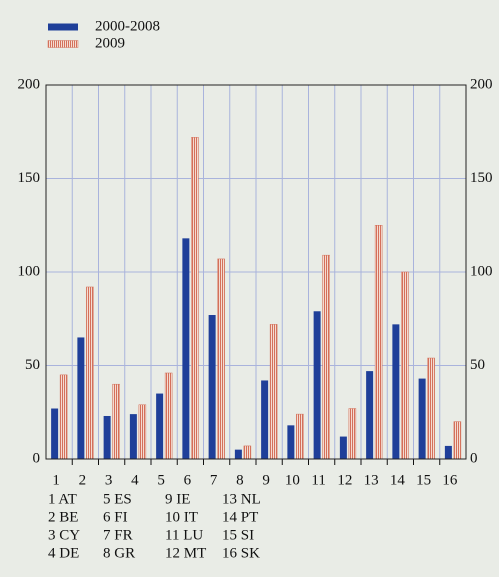 The height and width of the screenshot is (577, 499). Describe the element at coordinates (119, 553) in the screenshot. I see `country-key: 8 GR` at that location.